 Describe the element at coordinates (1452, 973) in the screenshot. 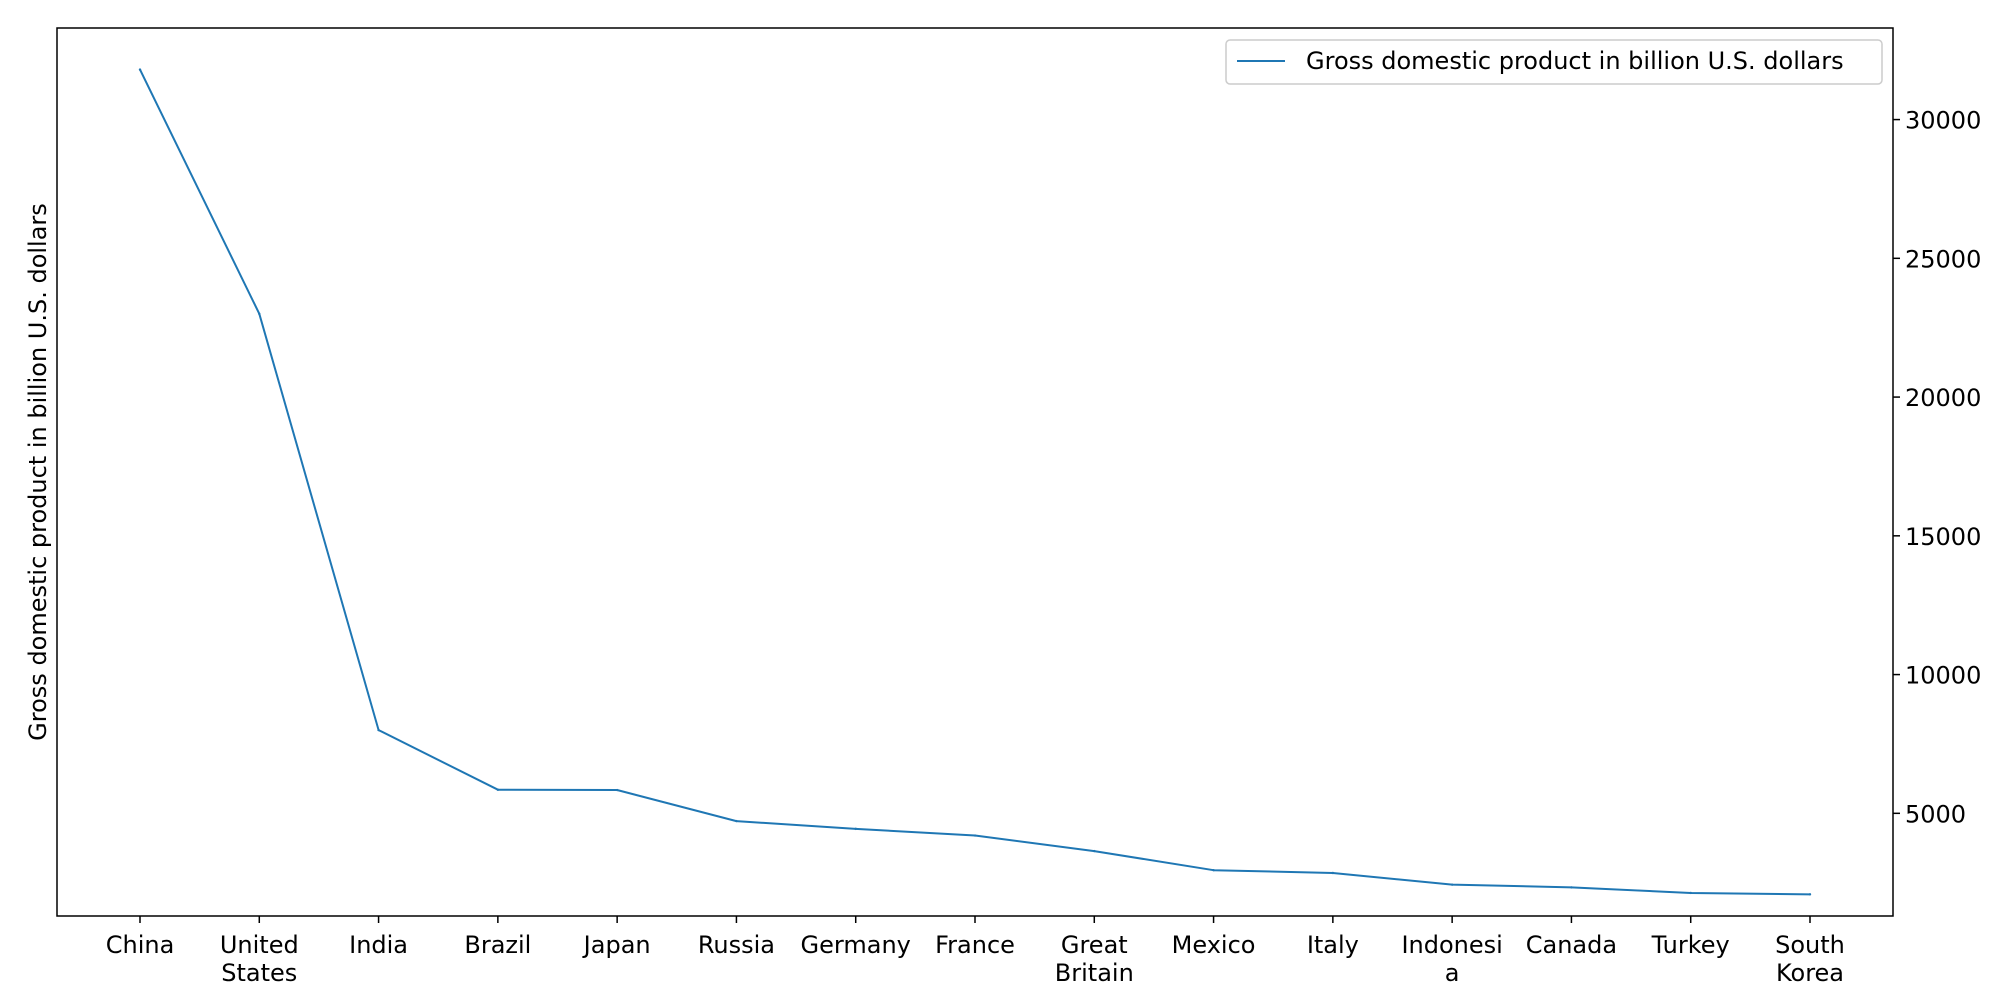

I see `x-tick-label-line: a` at that location.